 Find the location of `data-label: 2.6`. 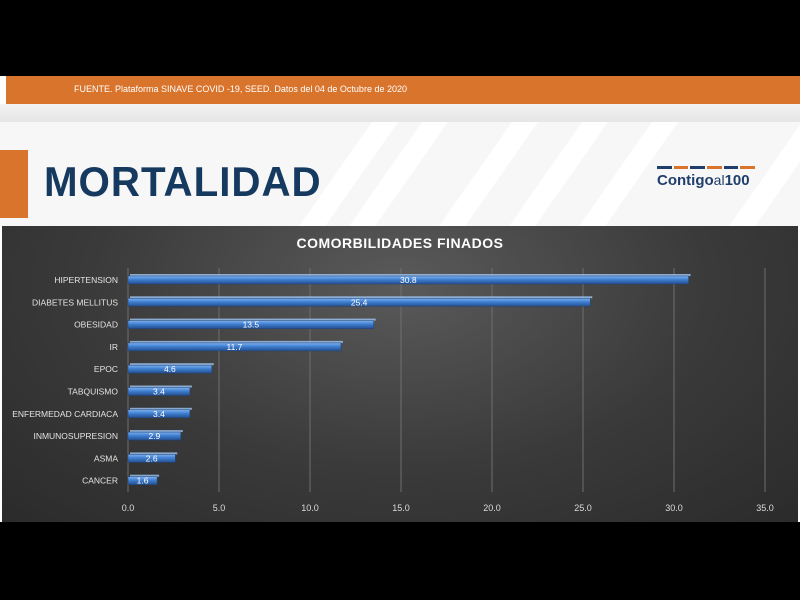

data-label: 2.6 is located at coordinates (152, 458).